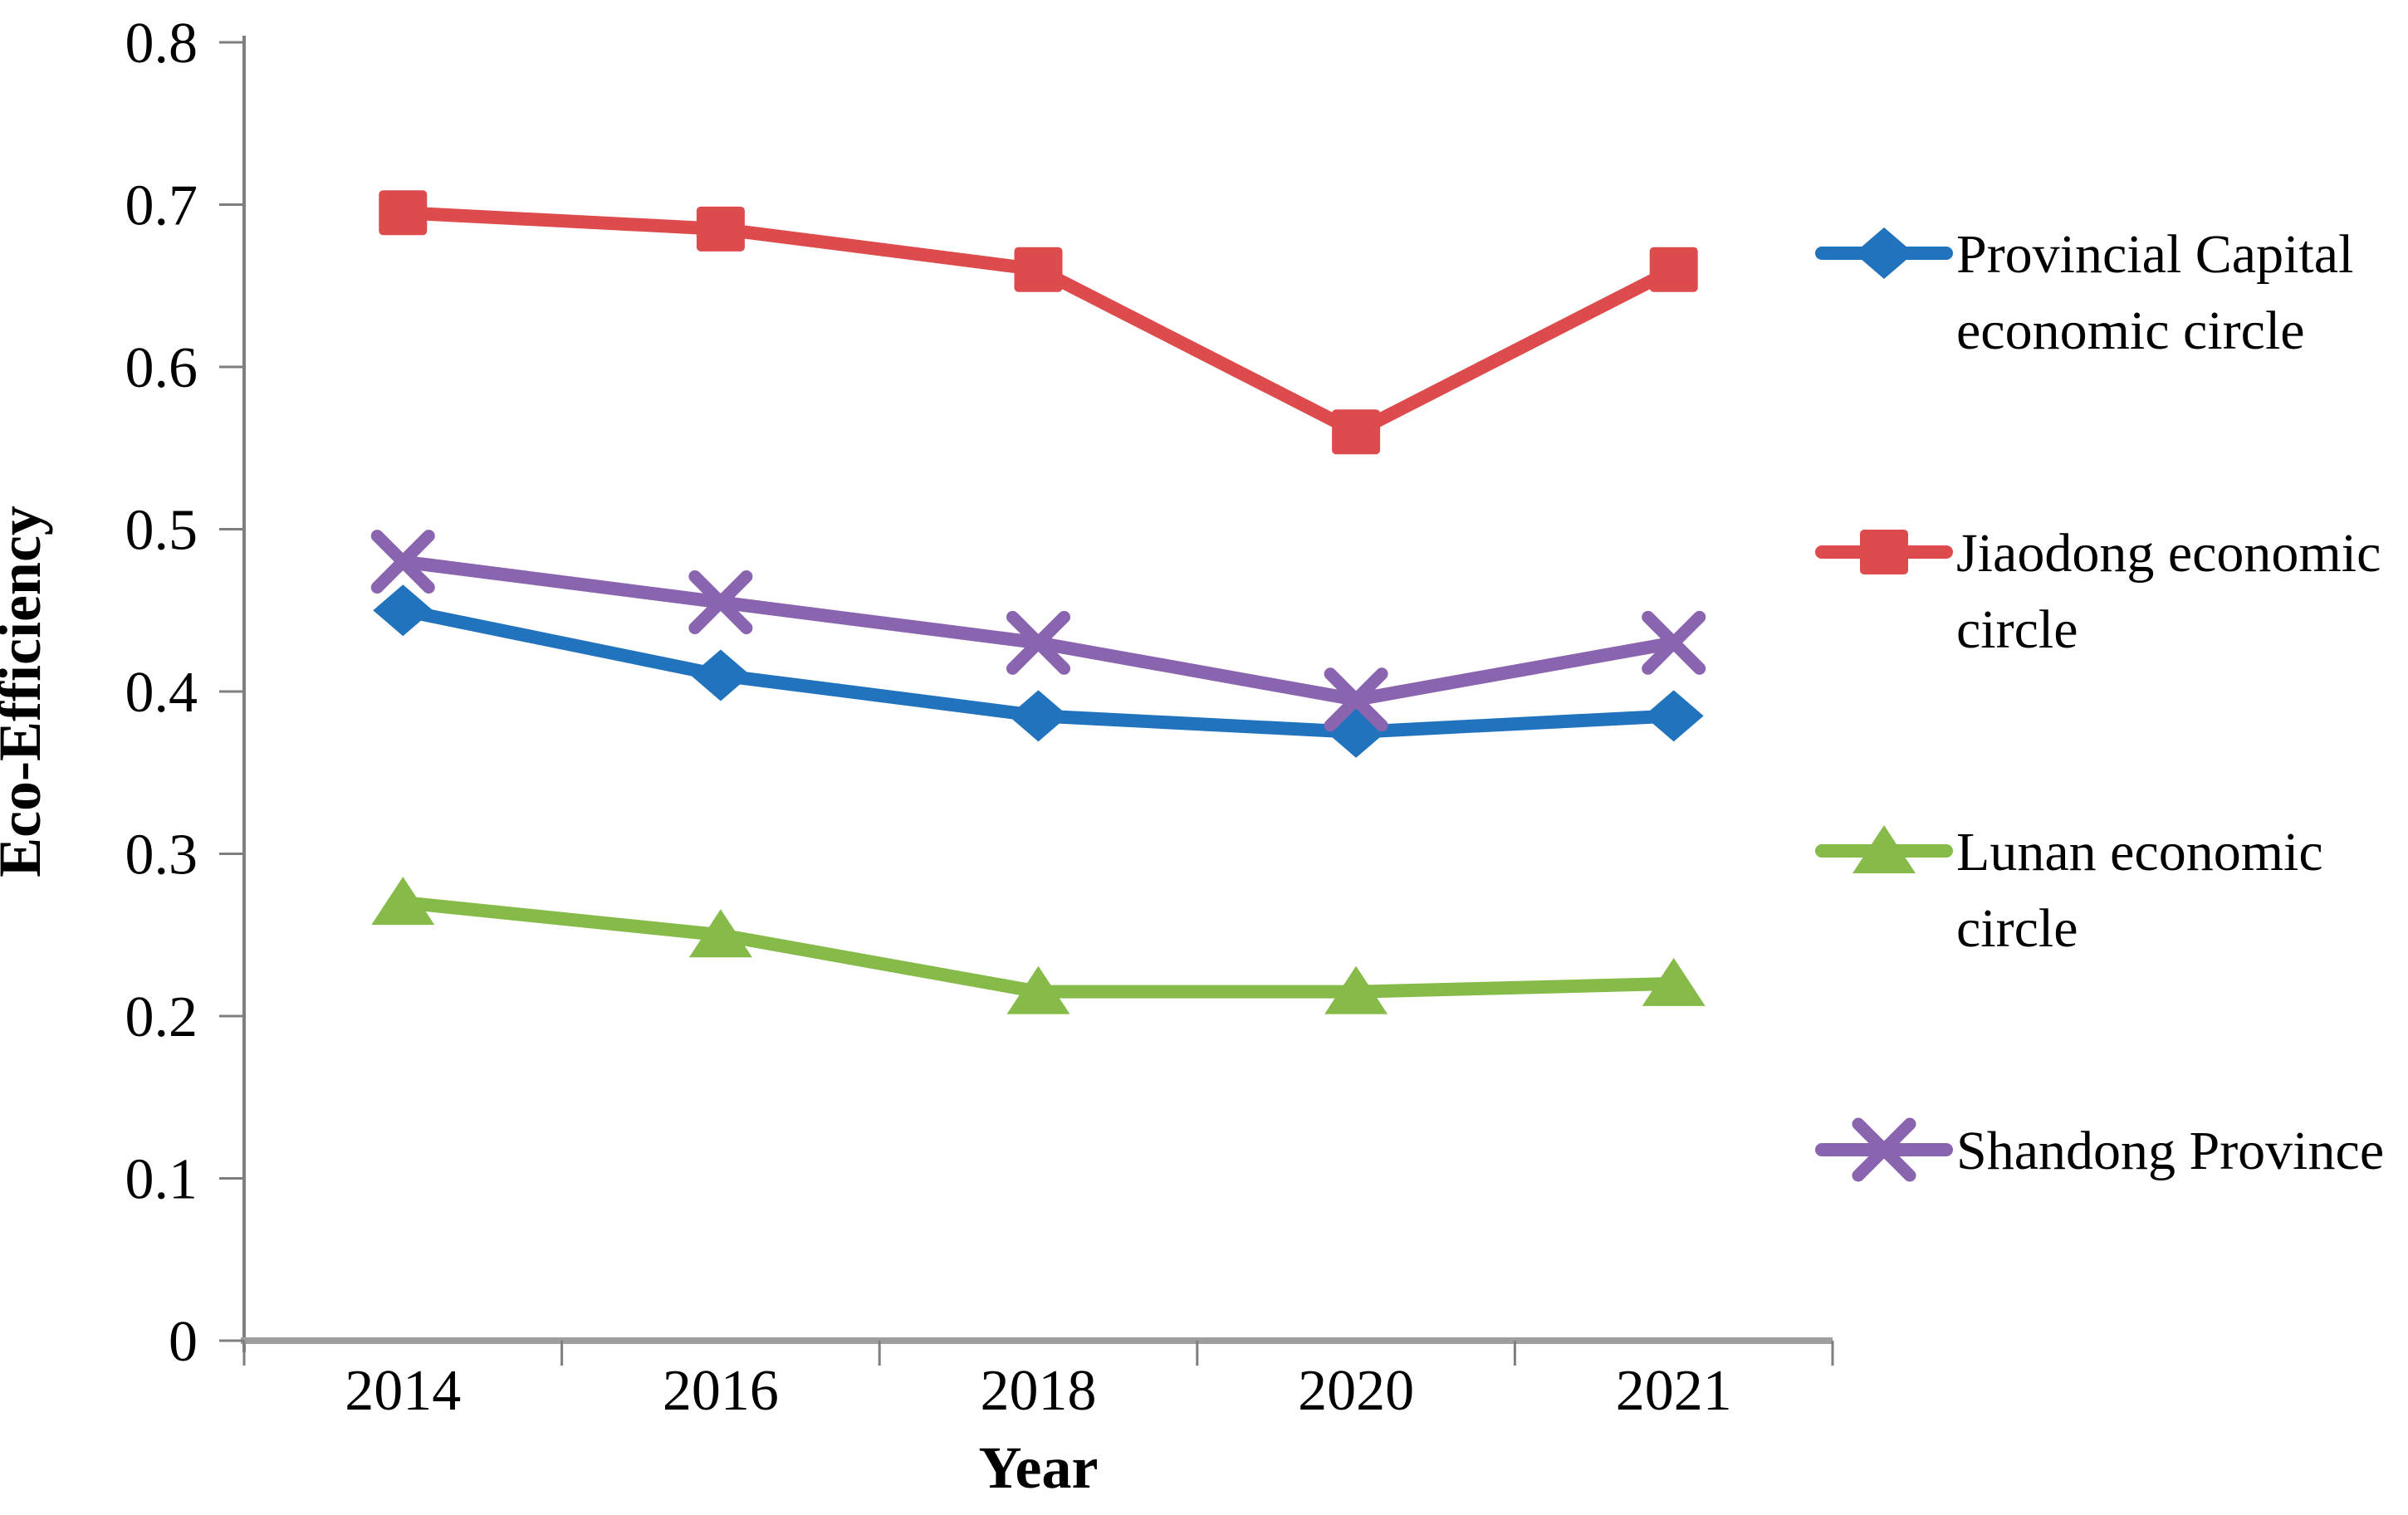  I want to click on legend-label-provincial-capital-economic-circle: Provincial Capital, so click(2154, 254).